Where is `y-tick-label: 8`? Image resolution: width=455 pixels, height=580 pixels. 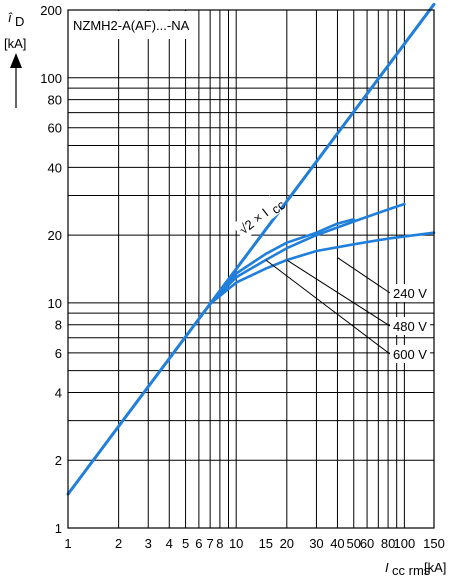 y-tick-label: 8 is located at coordinates (58, 325).